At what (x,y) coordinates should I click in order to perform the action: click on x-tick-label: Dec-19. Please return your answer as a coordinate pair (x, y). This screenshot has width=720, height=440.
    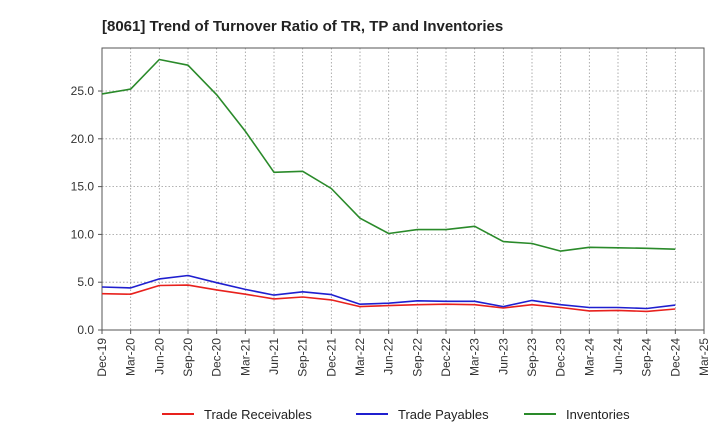
    Looking at the image, I should click on (102, 357).